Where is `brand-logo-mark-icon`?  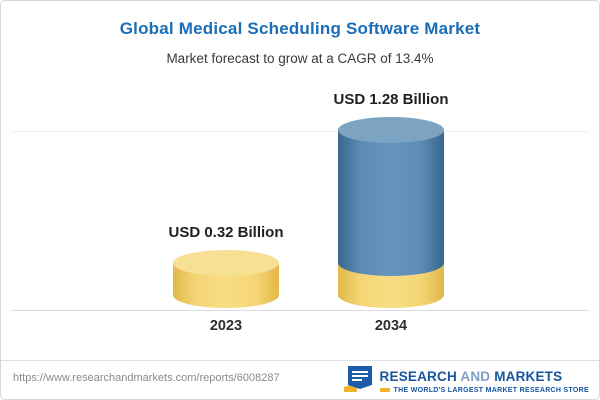 brand-logo-mark-icon is located at coordinates (358, 381).